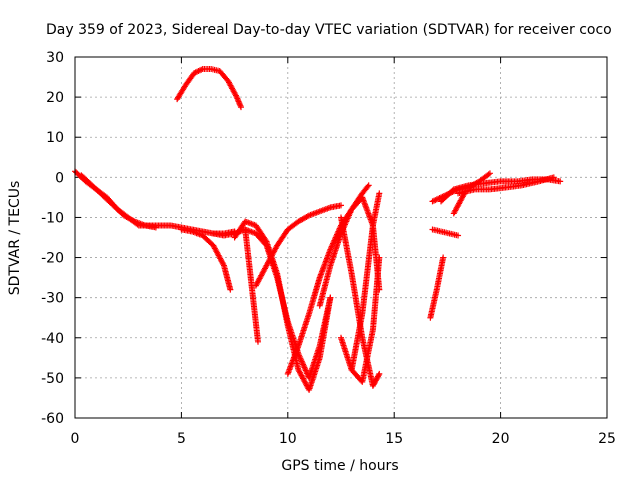 The width and height of the screenshot is (640, 480). What do you see at coordinates (339, 466) in the screenshot?
I see `x-axis-label: GPS time / hours` at bounding box center [339, 466].